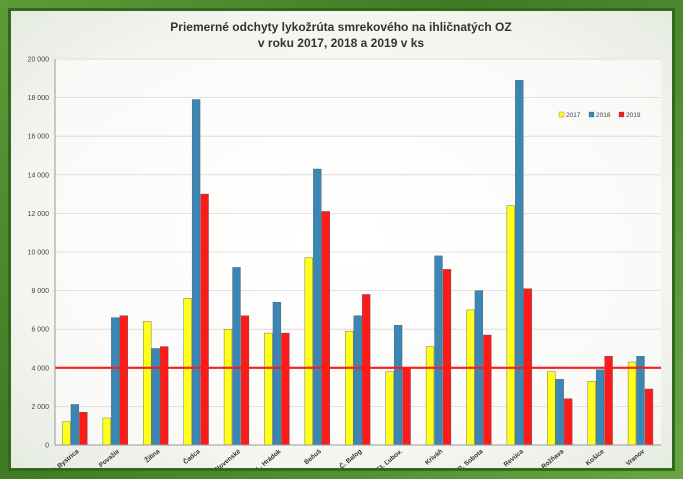 This screenshot has width=683, height=479. I want to click on x-tick-label: L. Hrádok, so click(269, 458).